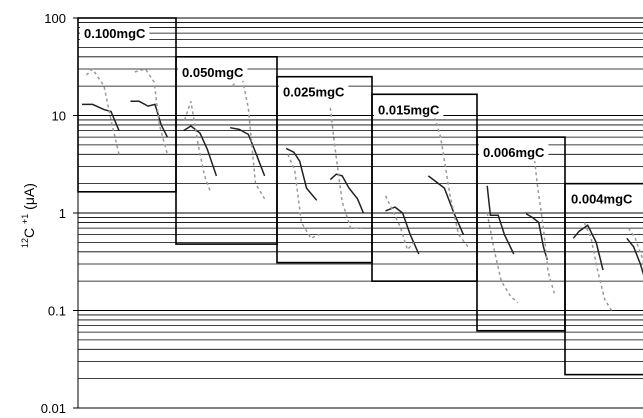  What do you see at coordinates (55, 18) in the screenshot?
I see `y-tick-label: 100` at bounding box center [55, 18].